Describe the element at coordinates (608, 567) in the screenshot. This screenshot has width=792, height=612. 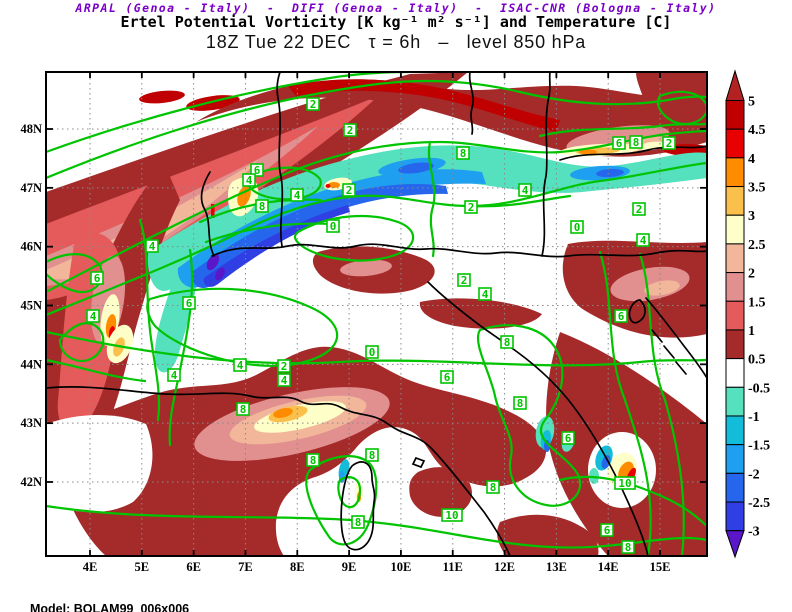
I see `svg-text: 14E` at that location.